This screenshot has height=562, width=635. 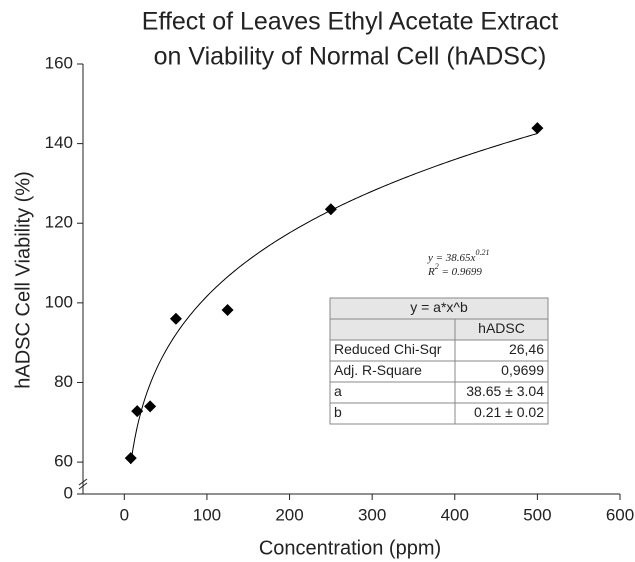 What do you see at coordinates (350, 22) in the screenshot?
I see `chart-title: Effect of Leaves Ethyl Acetate Extract` at bounding box center [350, 22].